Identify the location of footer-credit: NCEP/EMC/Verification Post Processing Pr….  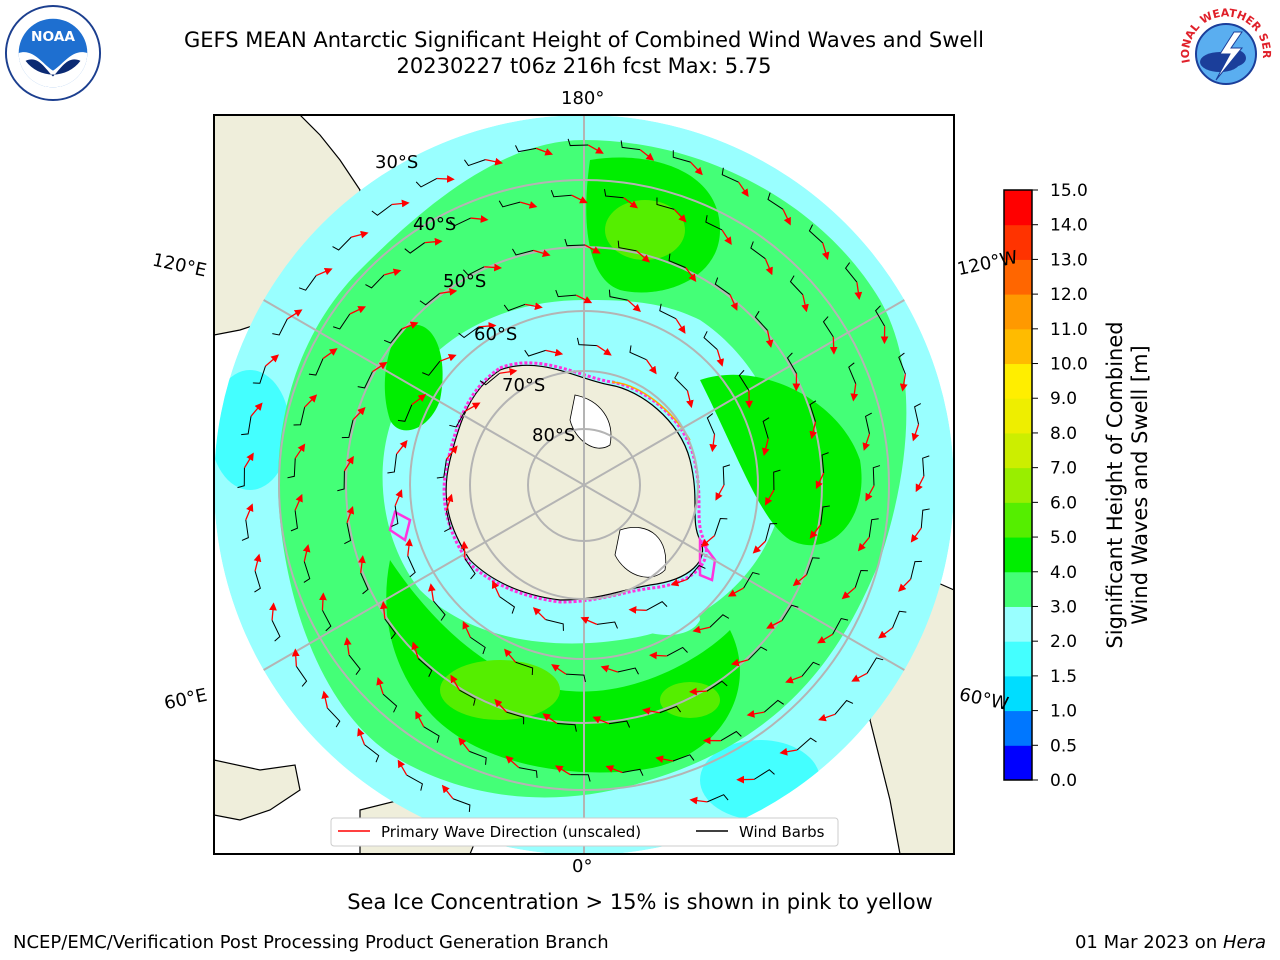
(311, 942).